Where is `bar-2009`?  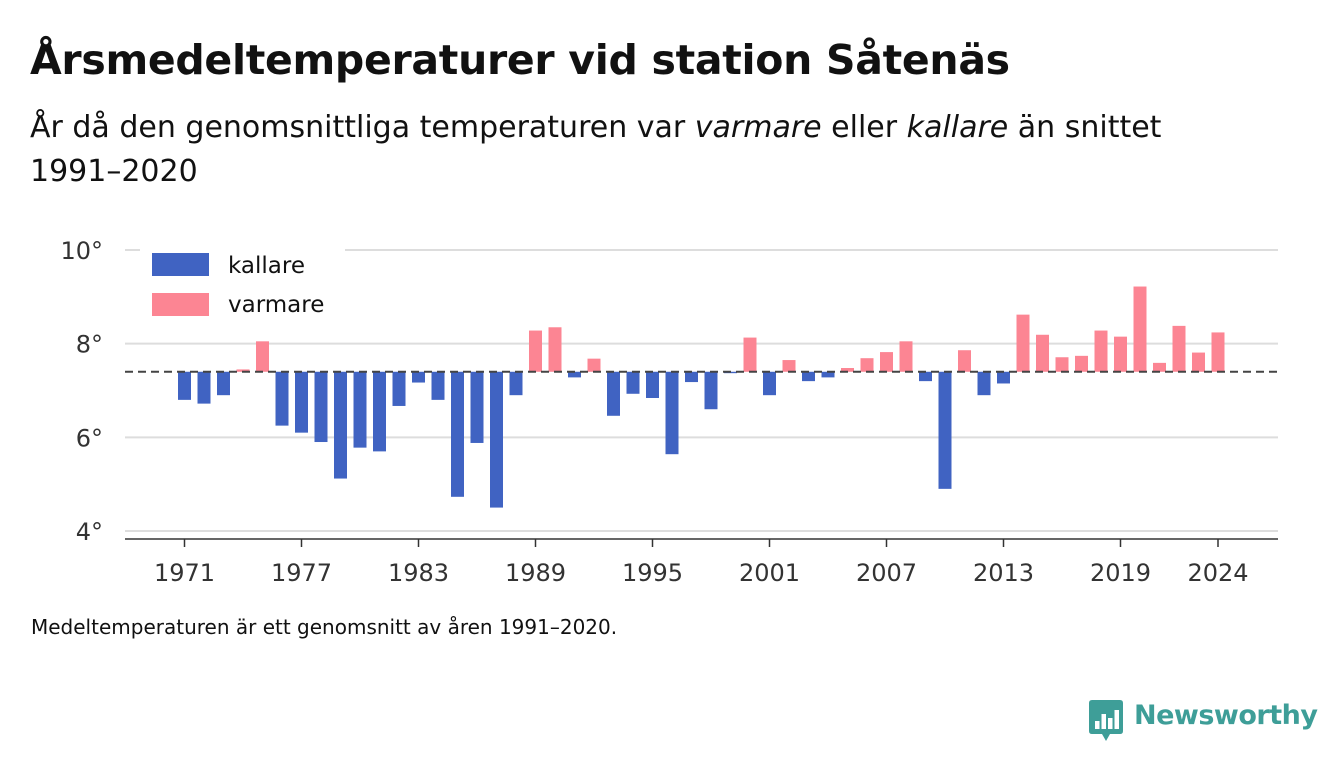 bar-2009 is located at coordinates (925, 376).